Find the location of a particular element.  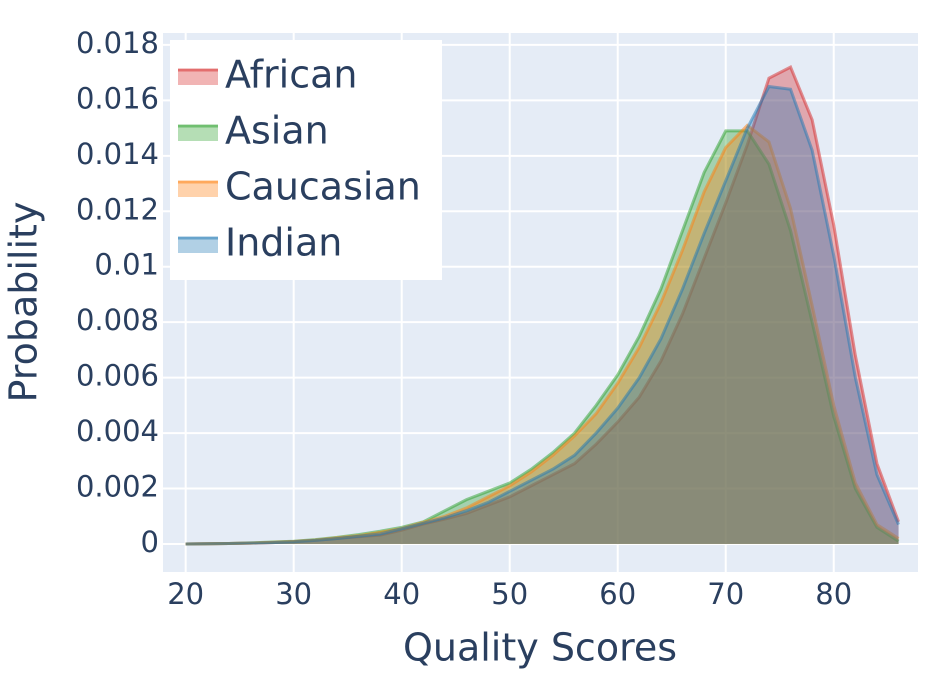

x-tick-label: 50 is located at coordinates (509, 594).